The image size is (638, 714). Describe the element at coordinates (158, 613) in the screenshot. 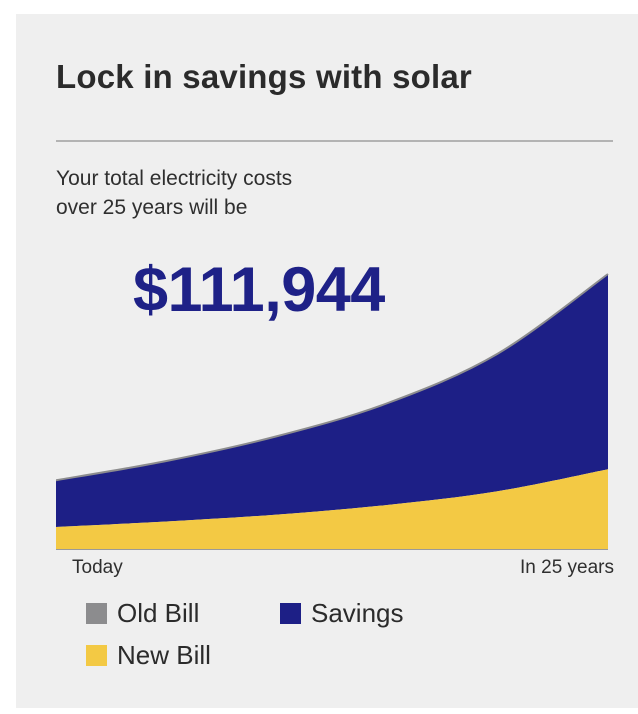

I see `legend-label-old-bill: Old Bill` at that location.